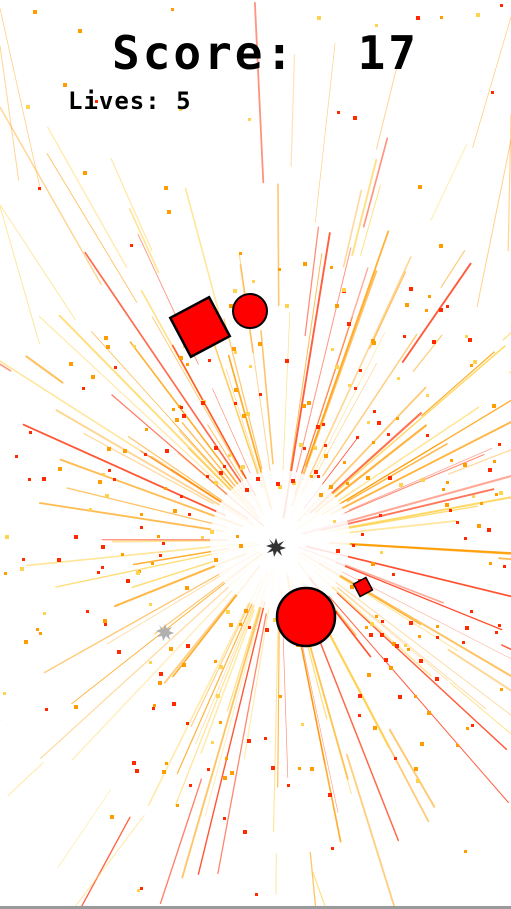 This screenshot has height=909, width=511. I want to click on lives-label: Lives:, so click(114, 101).